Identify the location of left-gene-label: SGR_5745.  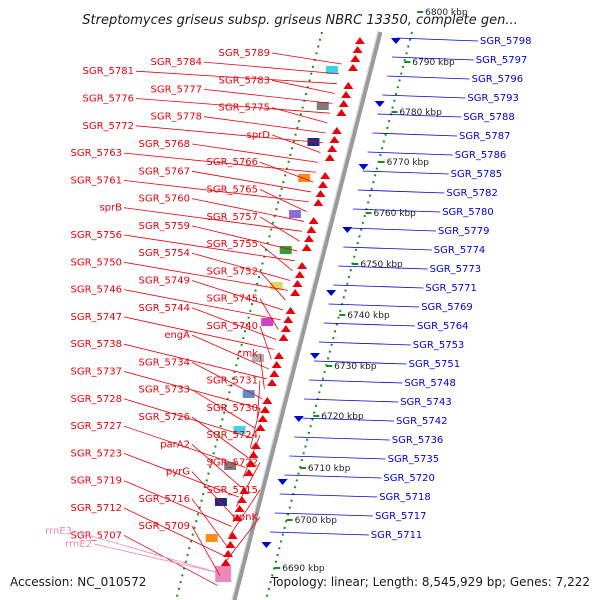
(233, 299).